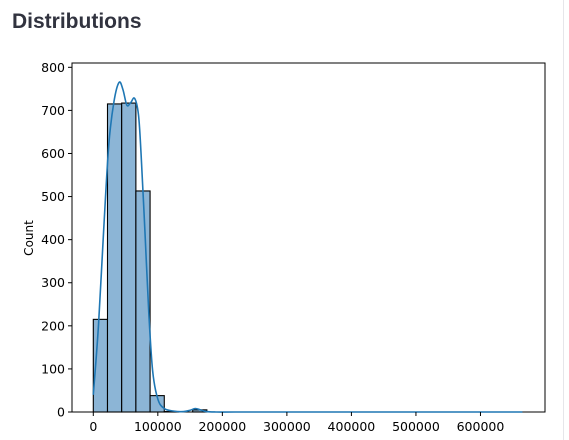  Describe the element at coordinates (53, 282) in the screenshot. I see `y-tick-label: 300` at that location.